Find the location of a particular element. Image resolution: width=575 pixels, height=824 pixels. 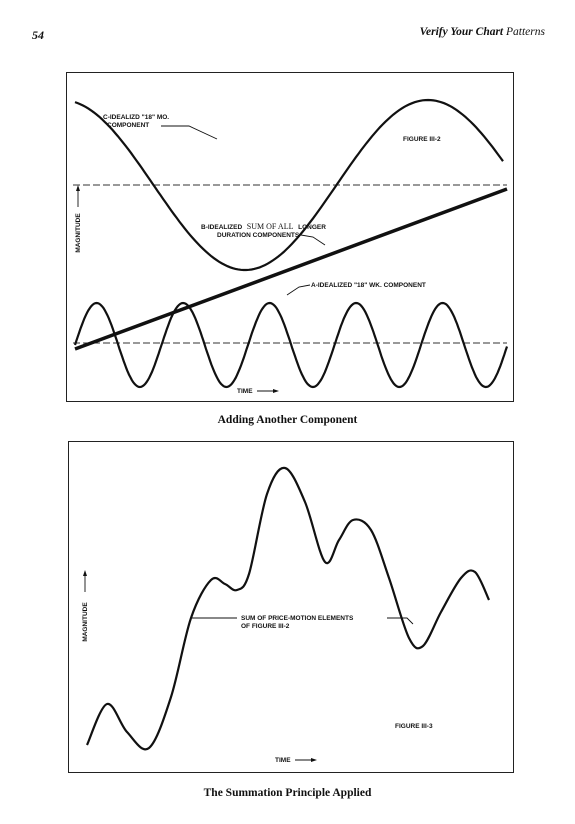

figure-3-3-caption: The Summation Principle Applied is located at coordinates (287, 793).